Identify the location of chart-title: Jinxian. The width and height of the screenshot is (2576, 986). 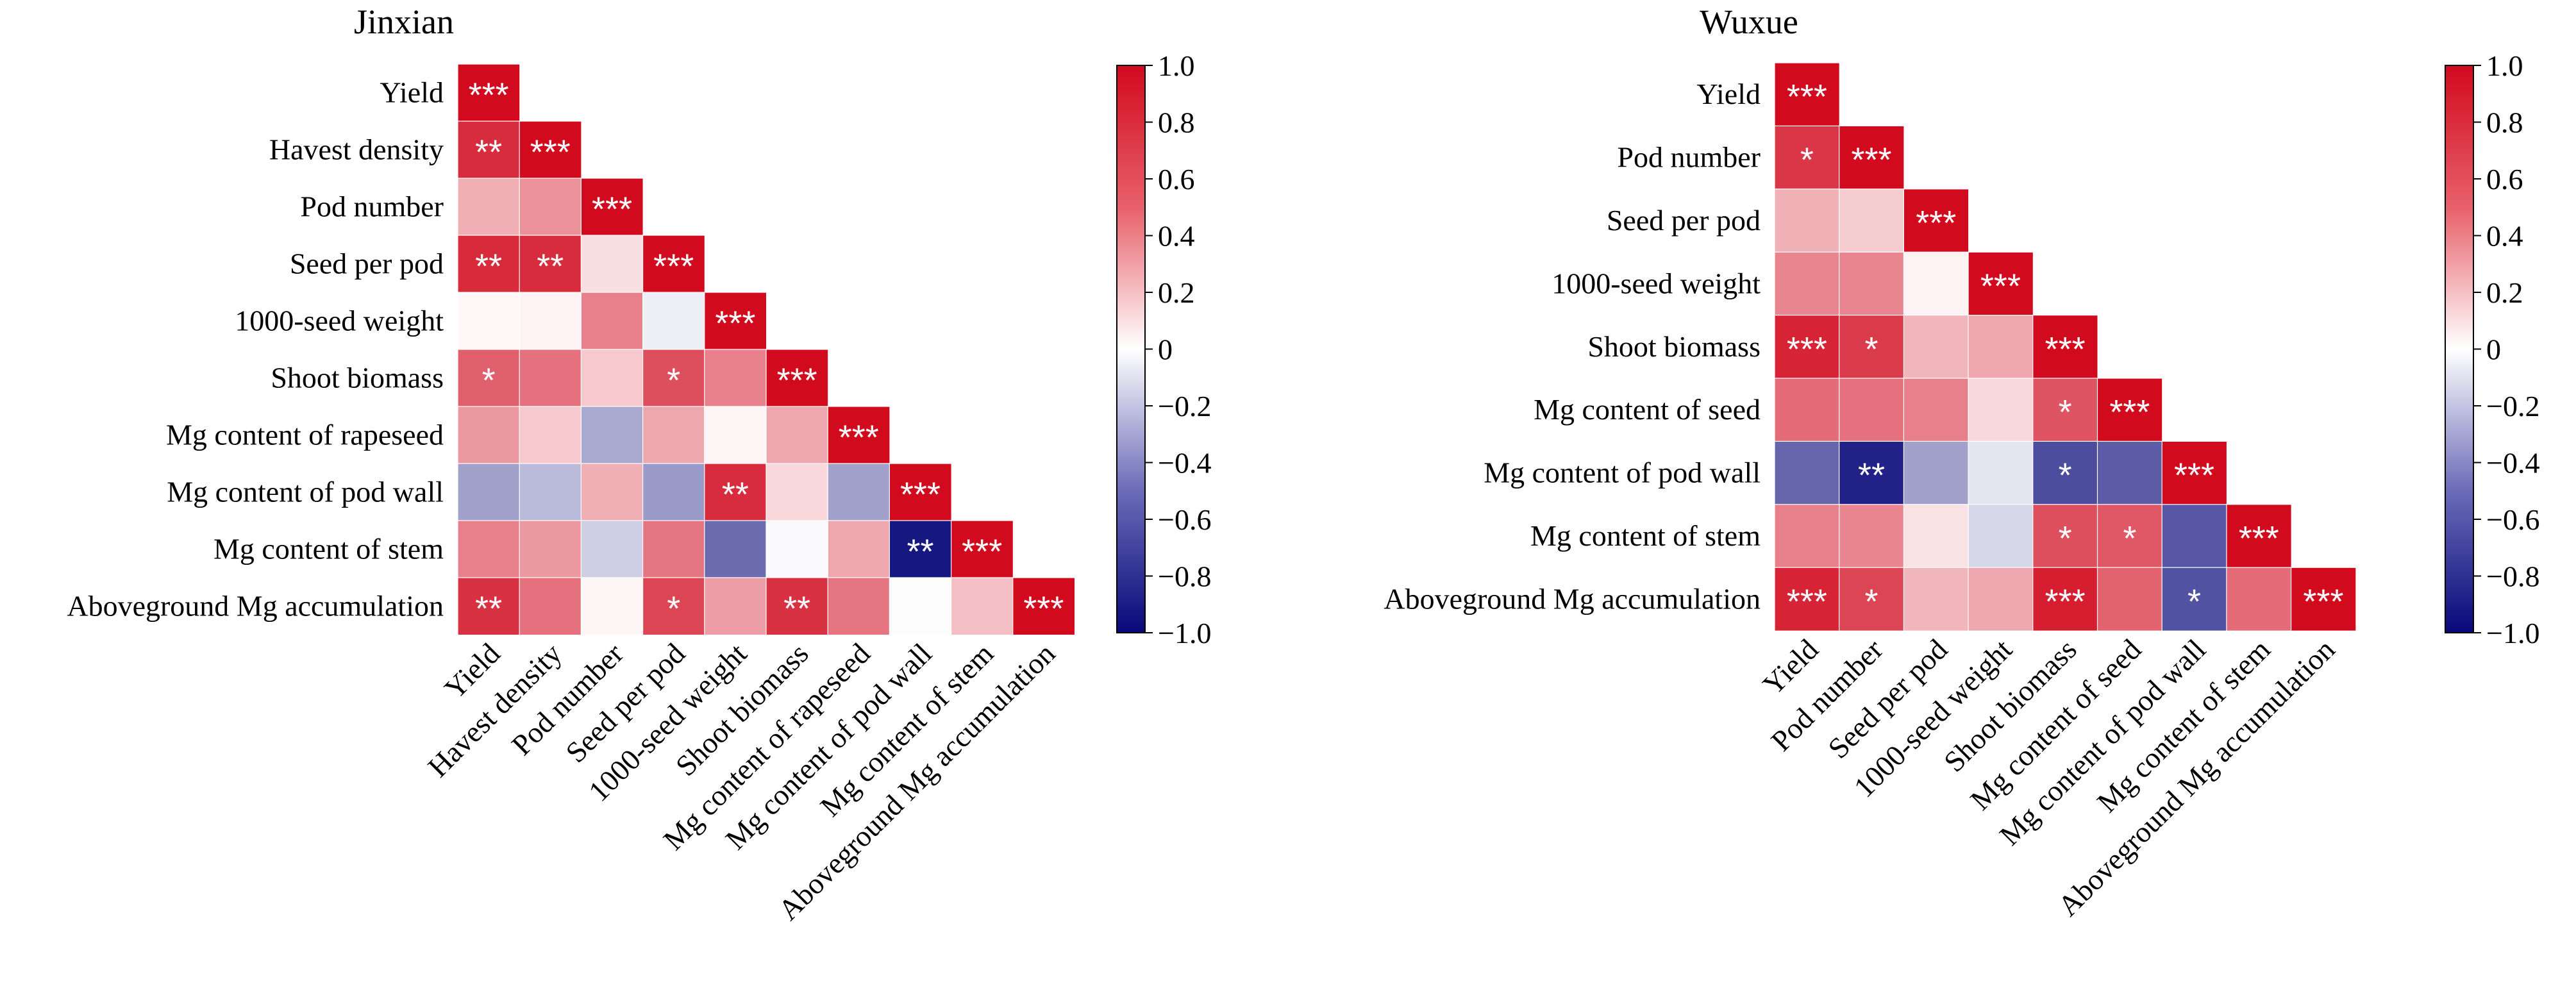
(404, 22).